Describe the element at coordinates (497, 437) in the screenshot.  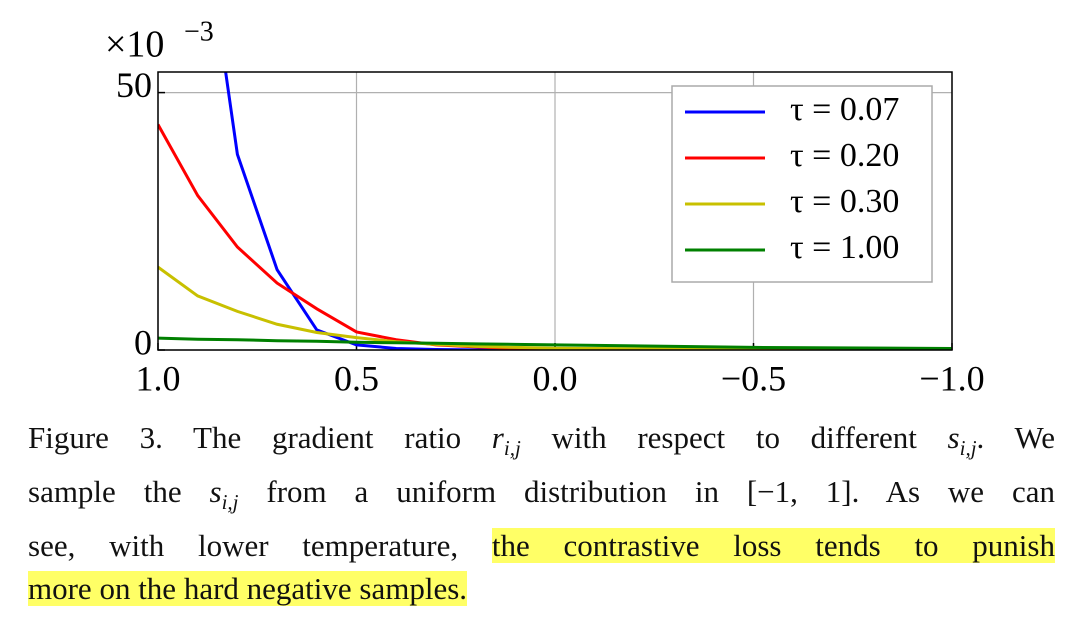
I see `math-base: r` at that location.